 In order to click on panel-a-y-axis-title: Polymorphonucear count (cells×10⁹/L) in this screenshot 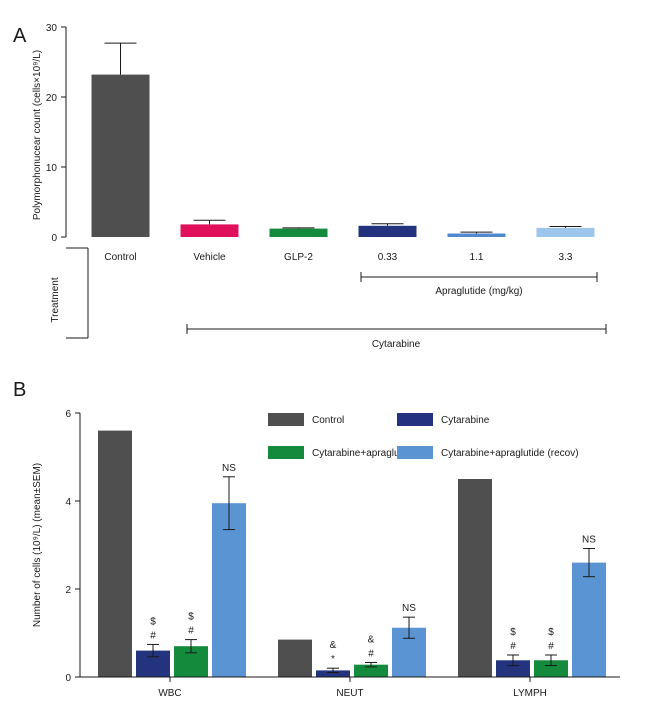, I will do `click(37, 135)`.